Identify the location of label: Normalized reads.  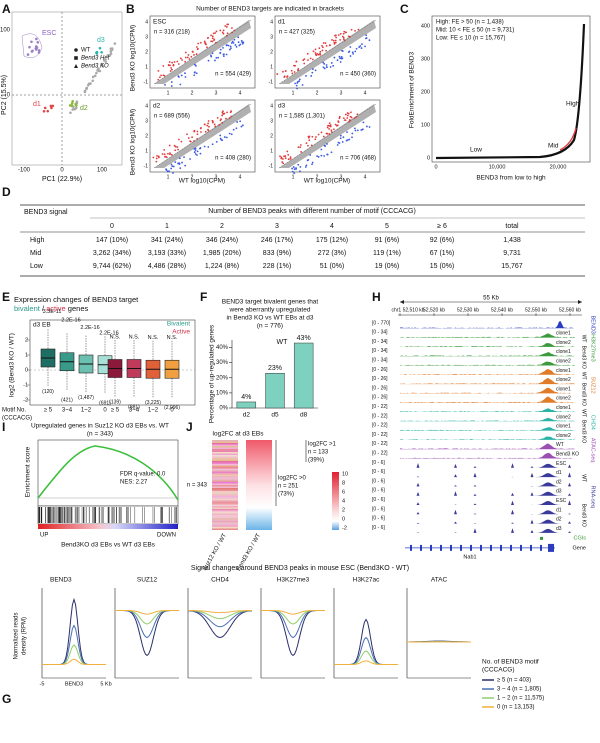
(17, 635).